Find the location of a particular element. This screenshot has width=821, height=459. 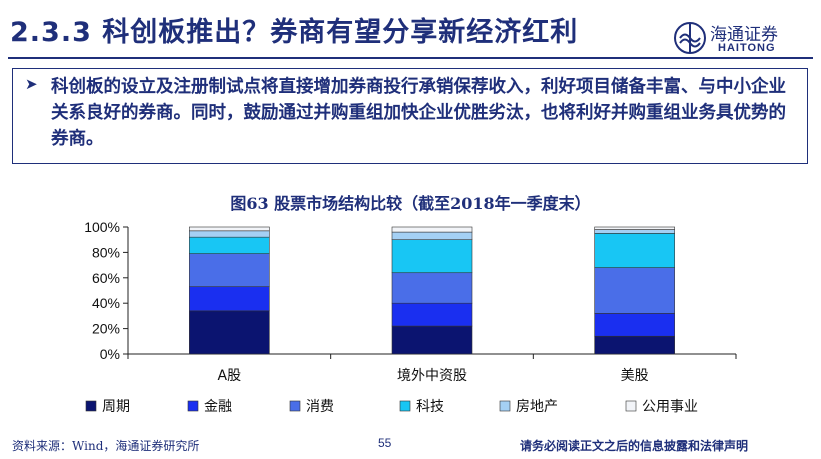

logo-name: 海通证券 is located at coordinates (744, 35).